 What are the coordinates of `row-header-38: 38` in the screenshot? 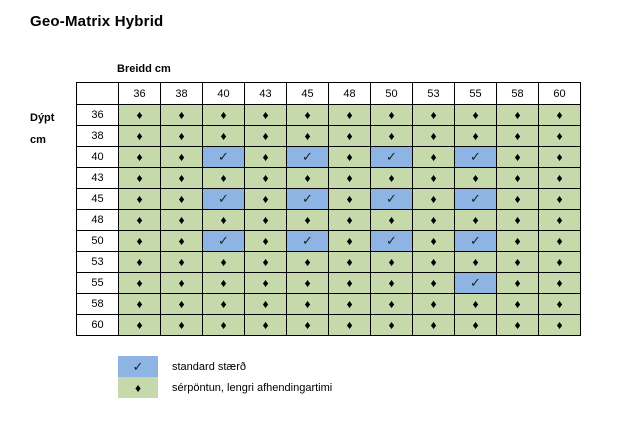 It's located at (97, 136).